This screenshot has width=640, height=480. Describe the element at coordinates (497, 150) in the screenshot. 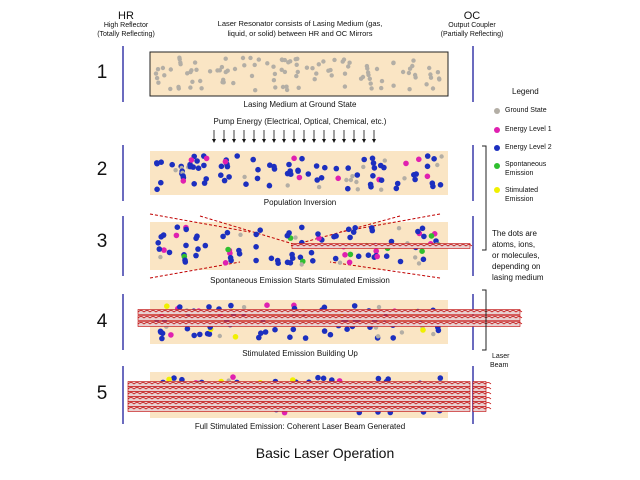

I see `legend-symbols` at that location.